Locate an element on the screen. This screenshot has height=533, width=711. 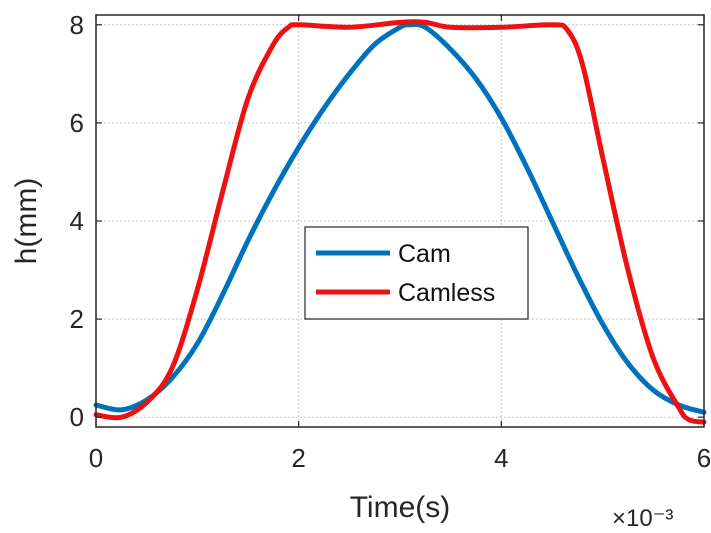
legend-label-camless: Camless is located at coordinates (446, 293).